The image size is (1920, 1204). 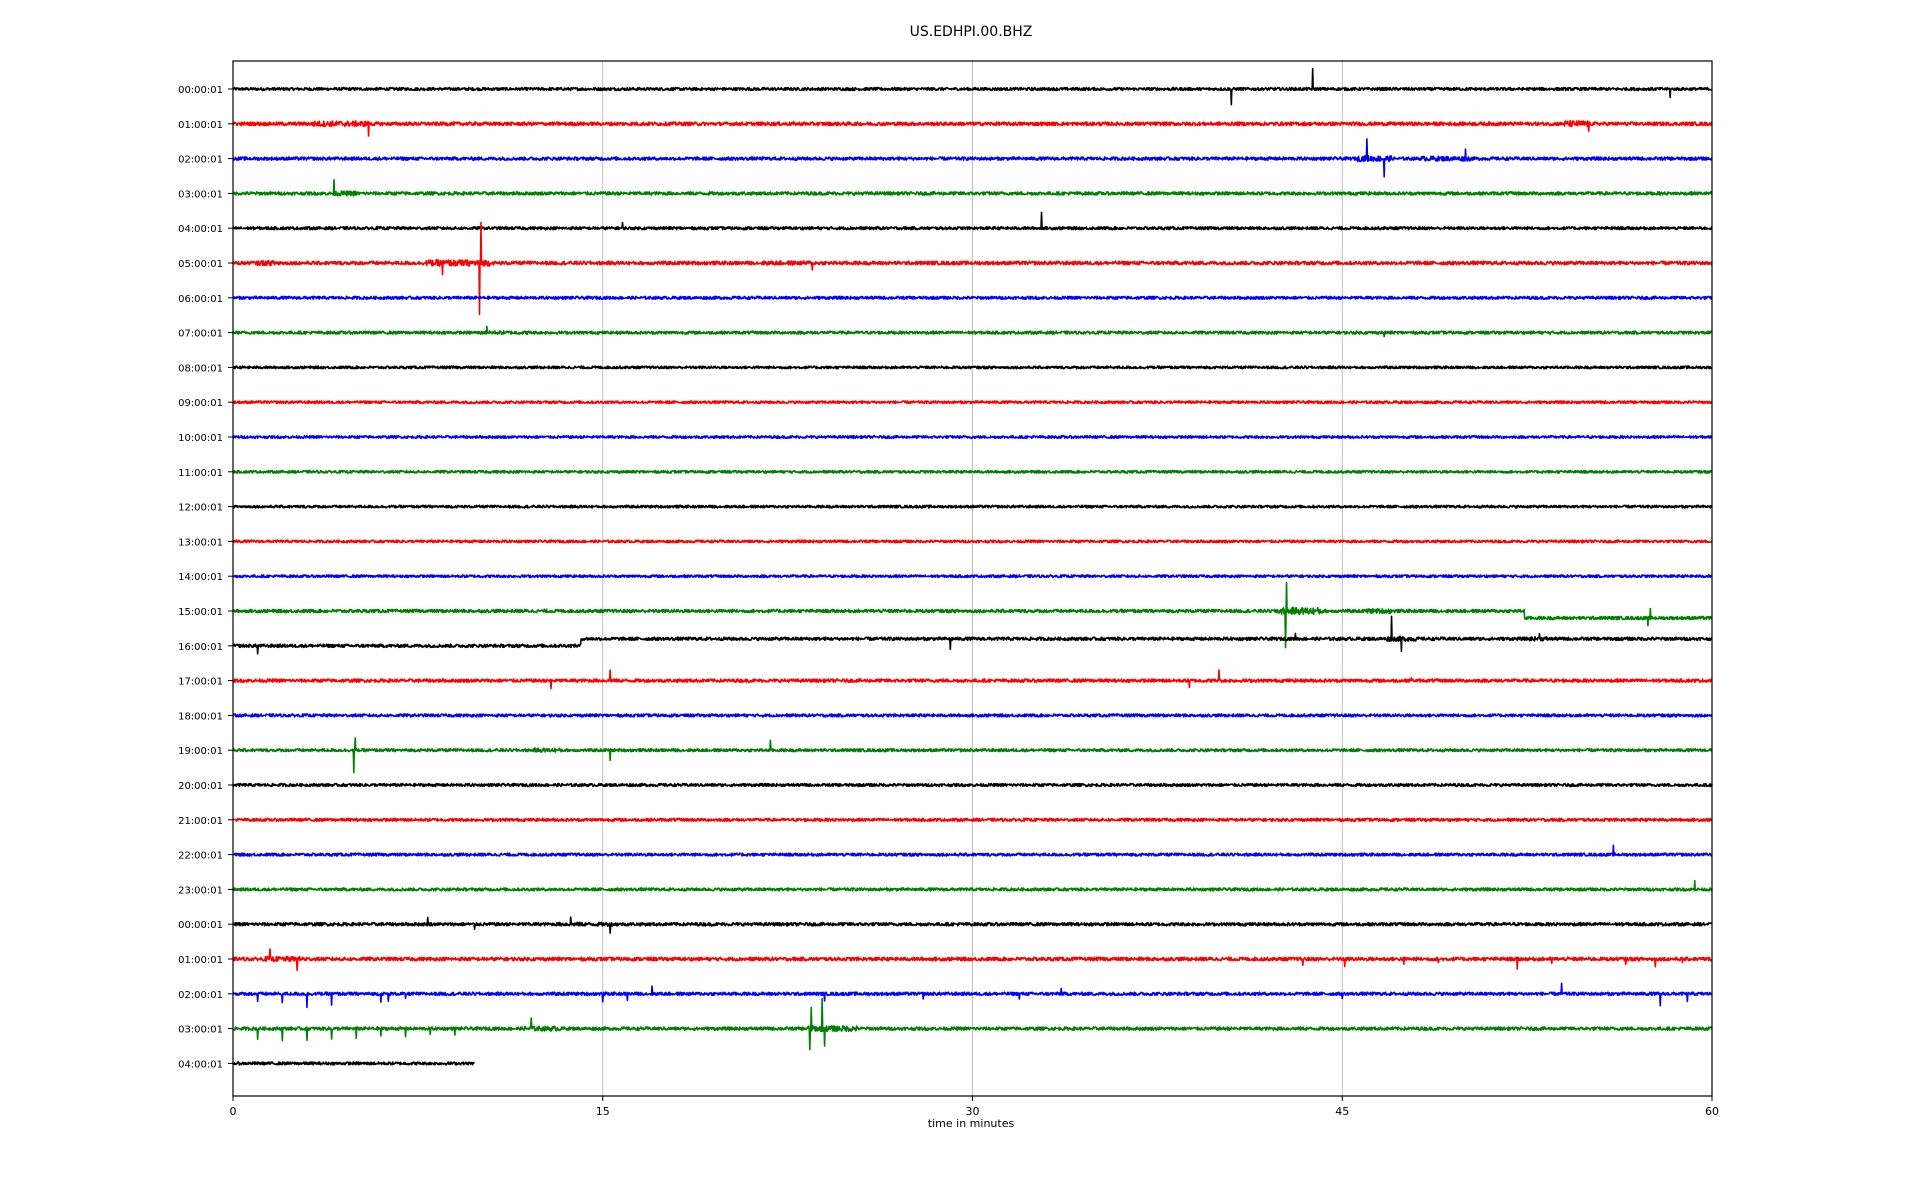 I want to click on row-time-label: 17:00:01, so click(x=200, y=682).